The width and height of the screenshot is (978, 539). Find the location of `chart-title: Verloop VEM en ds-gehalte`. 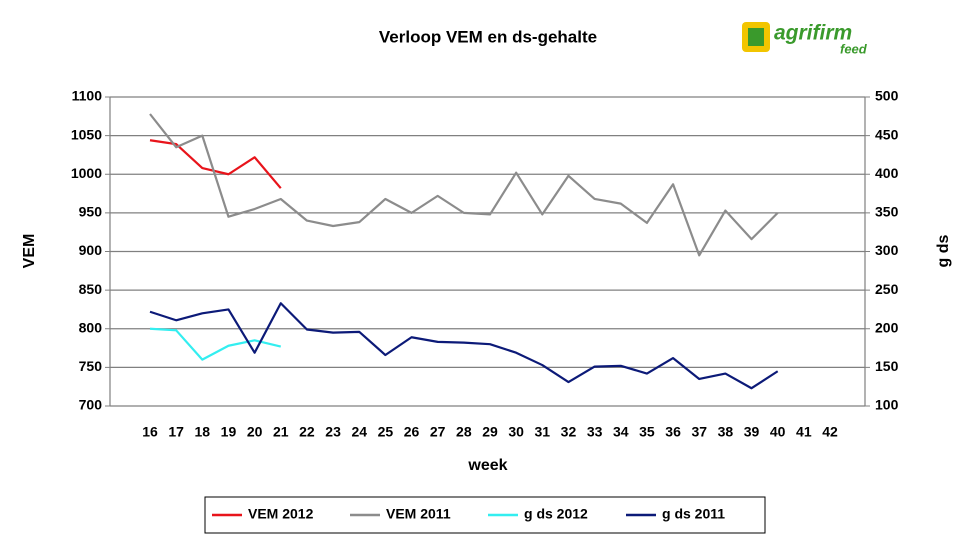

chart-title: Verloop VEM en ds-gehalte is located at coordinates (488, 36).